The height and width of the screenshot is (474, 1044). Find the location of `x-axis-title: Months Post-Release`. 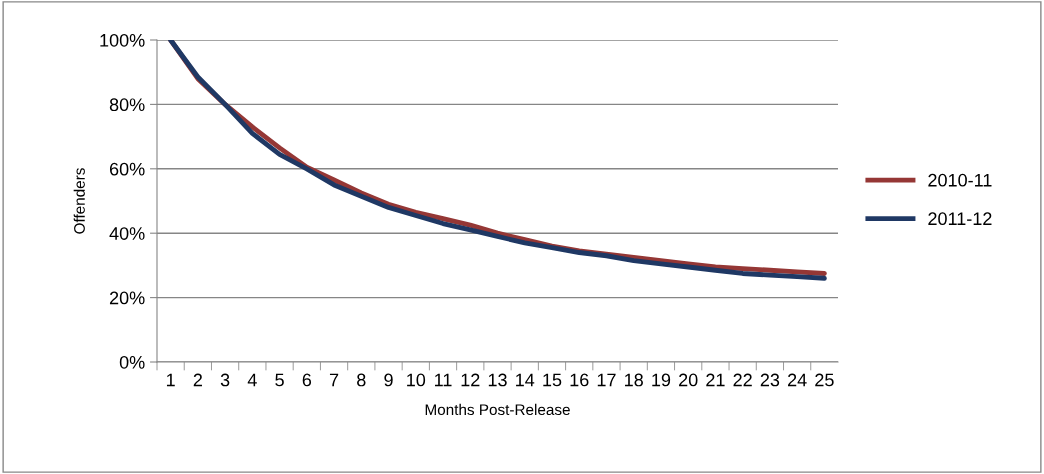

x-axis-title: Months Post-Release is located at coordinates (497, 409).